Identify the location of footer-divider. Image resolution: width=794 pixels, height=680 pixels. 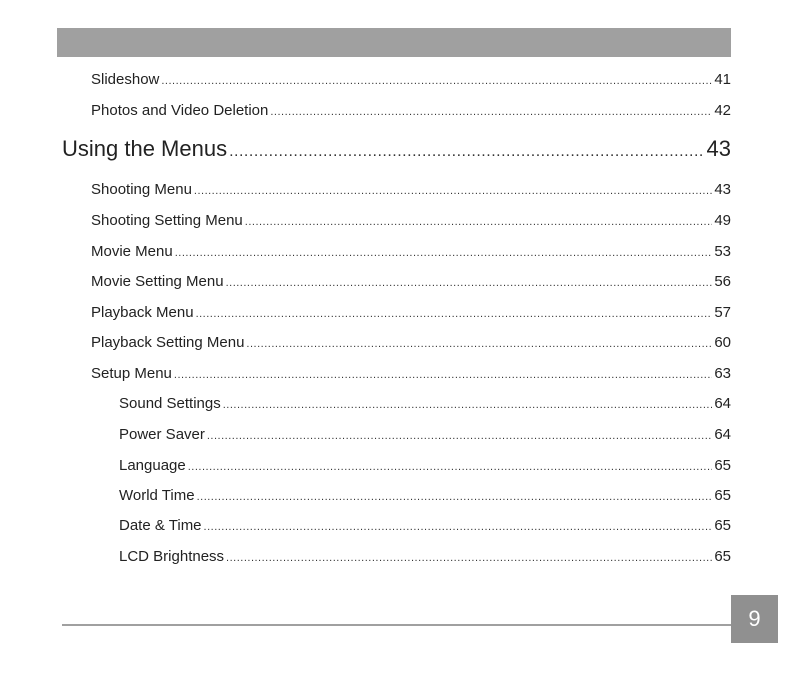
(396, 625).